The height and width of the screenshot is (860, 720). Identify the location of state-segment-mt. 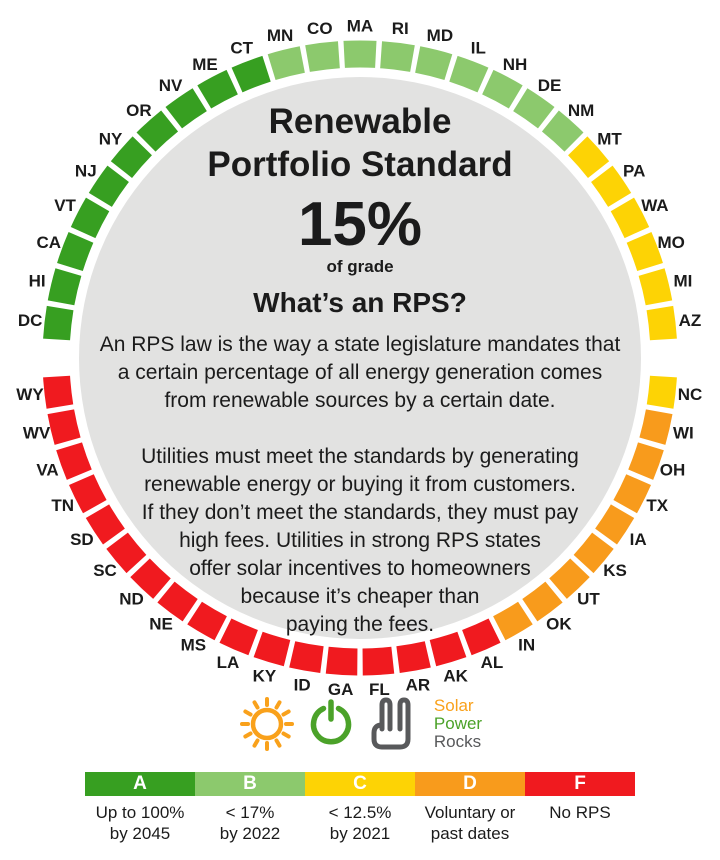
(588, 157).